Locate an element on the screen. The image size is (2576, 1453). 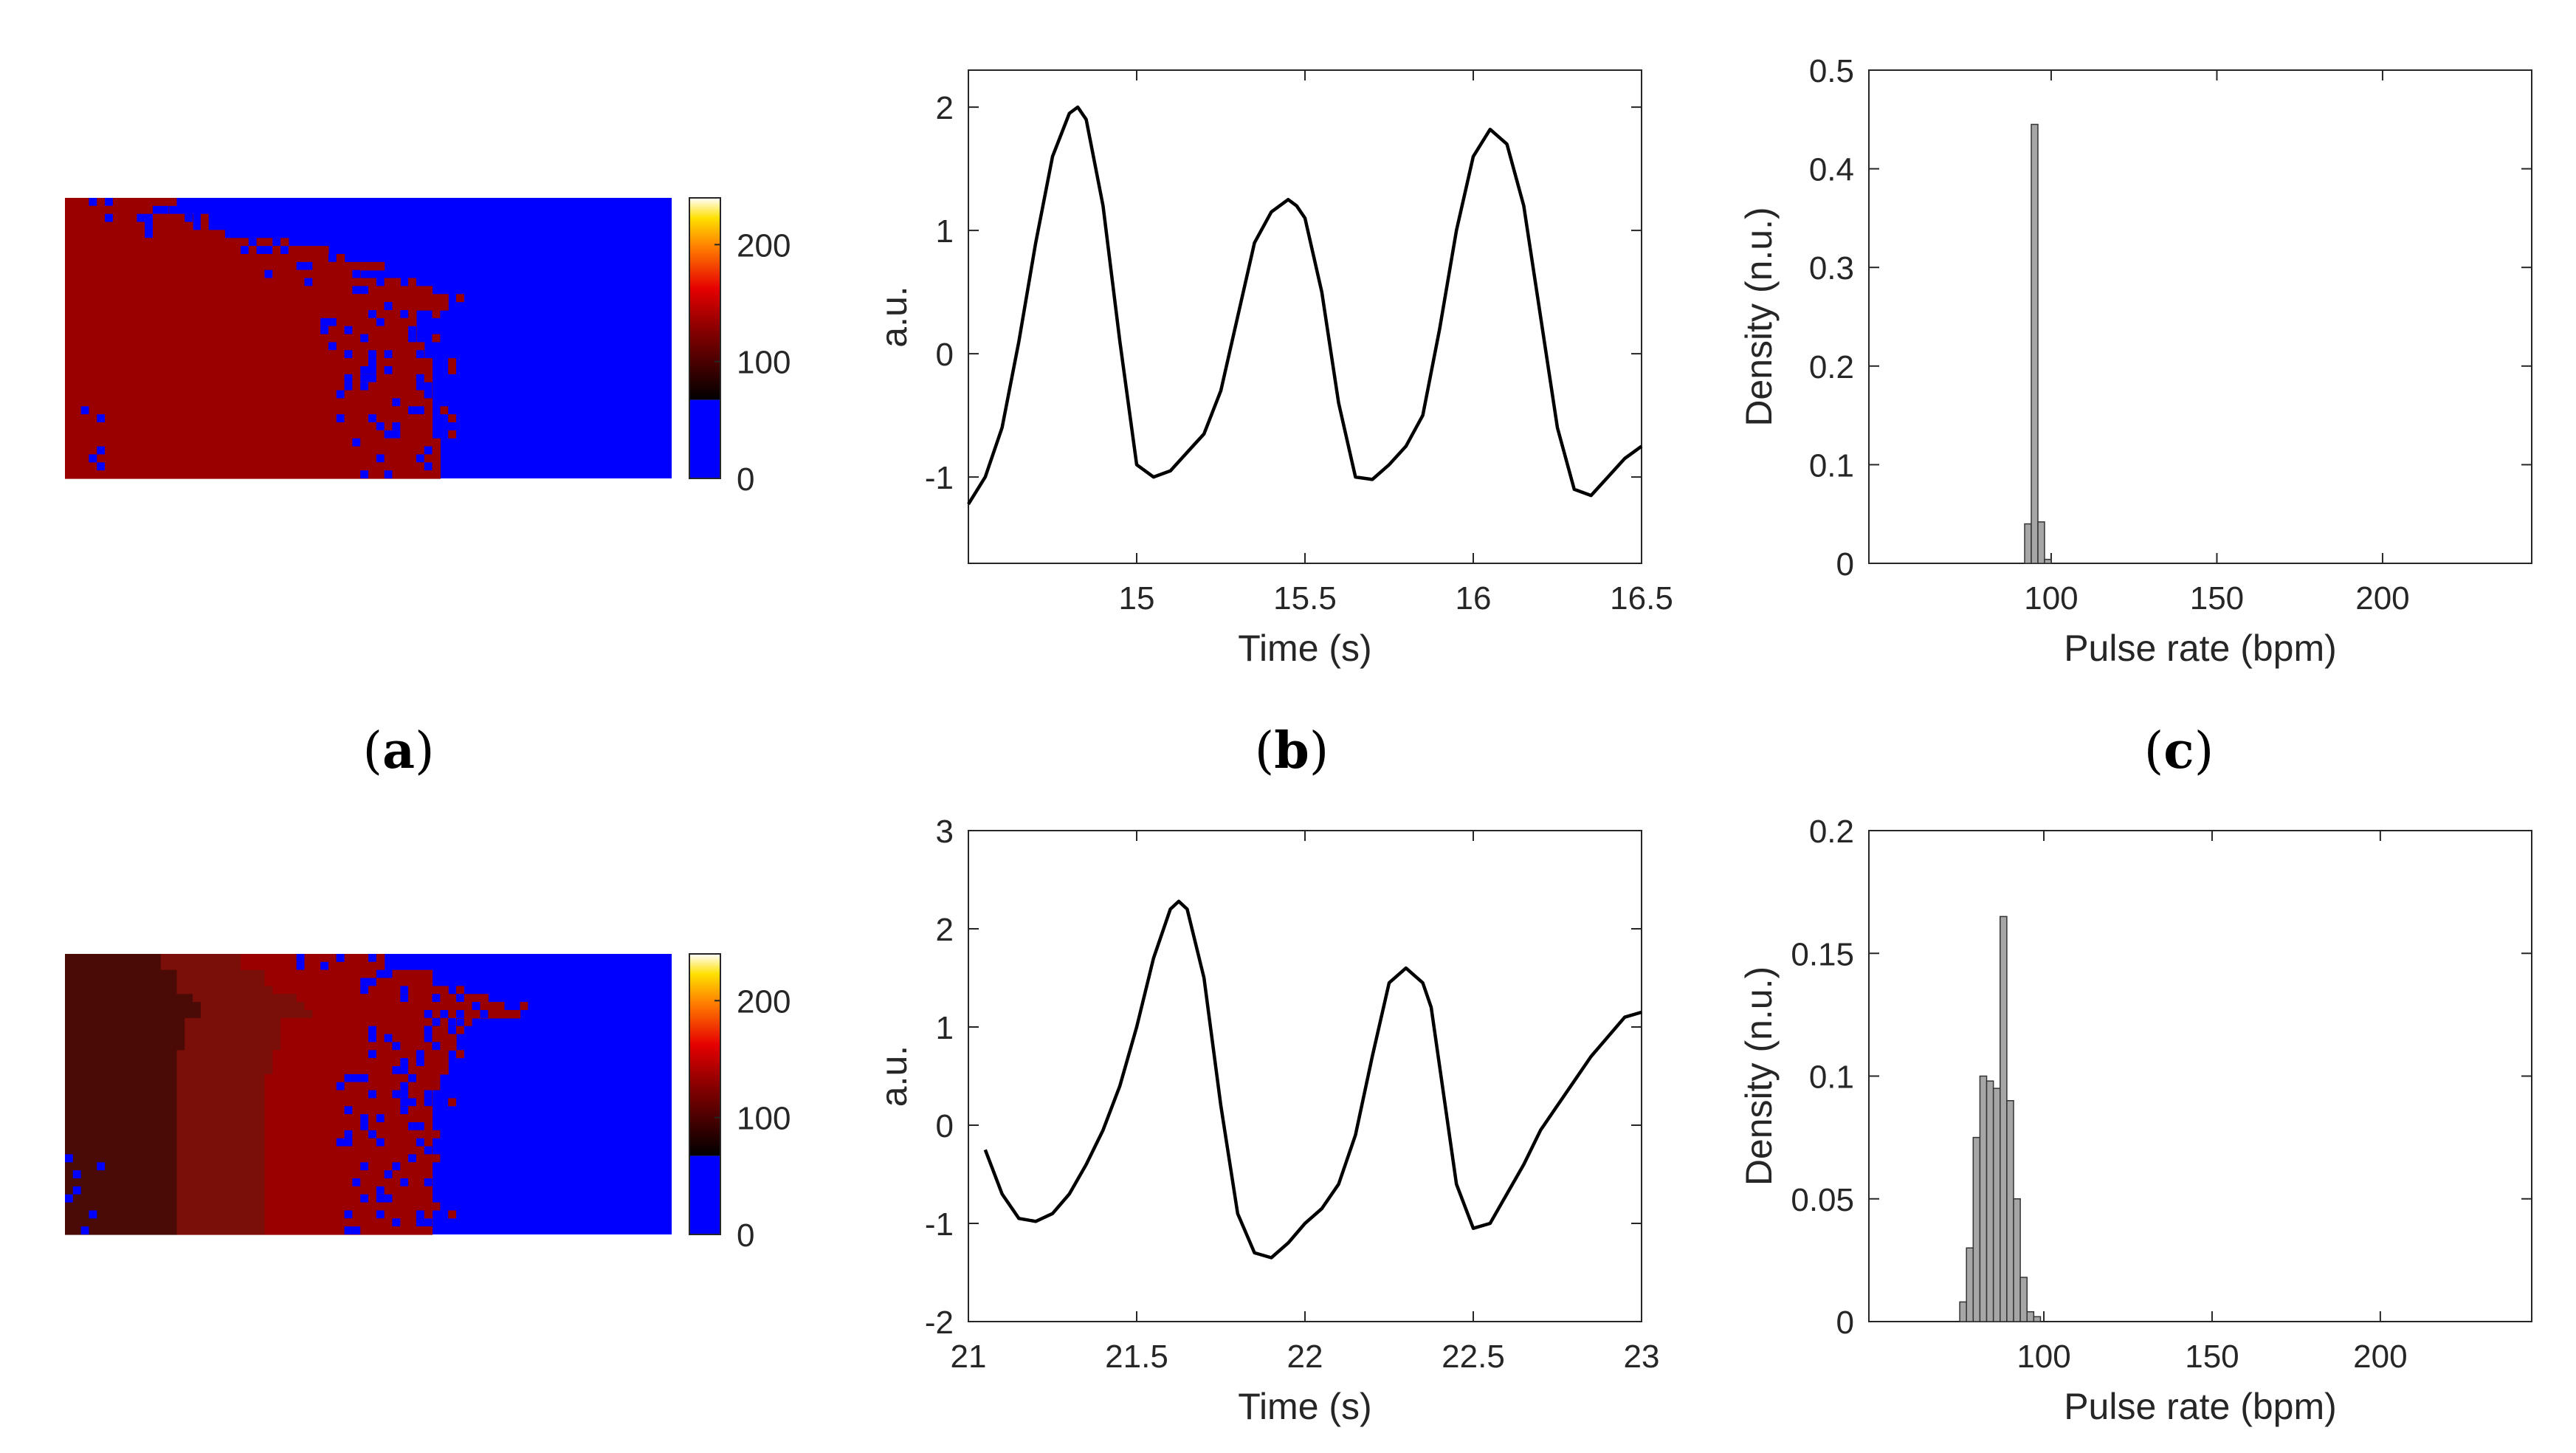
x-tick-label: 15.5 is located at coordinates (1305, 598).